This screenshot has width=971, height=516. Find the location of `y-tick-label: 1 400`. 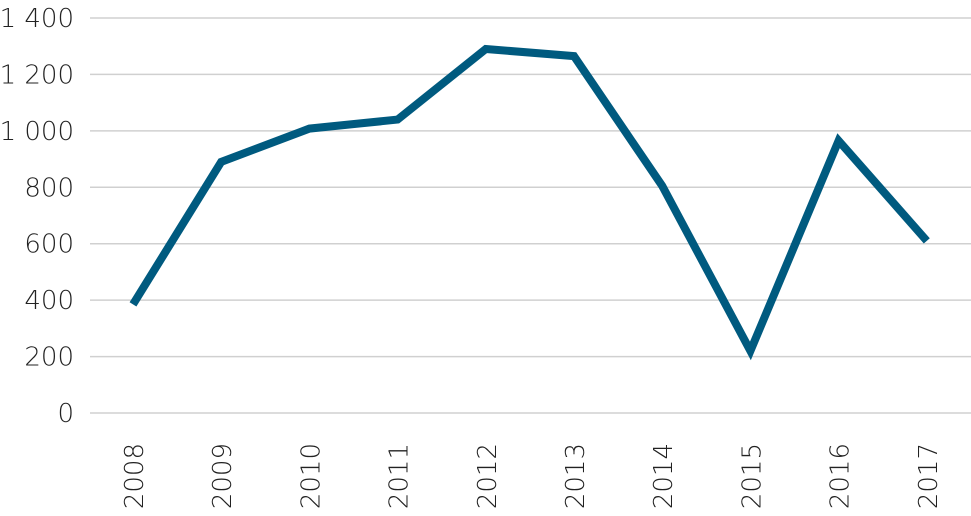

y-tick-label: 1 400 is located at coordinates (37, 19).